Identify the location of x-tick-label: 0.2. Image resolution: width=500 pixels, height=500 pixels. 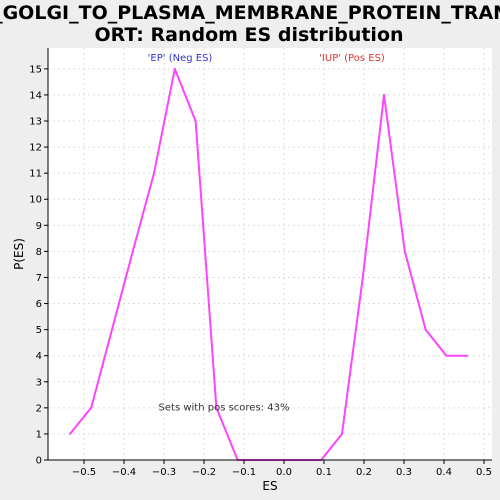
(364, 472).